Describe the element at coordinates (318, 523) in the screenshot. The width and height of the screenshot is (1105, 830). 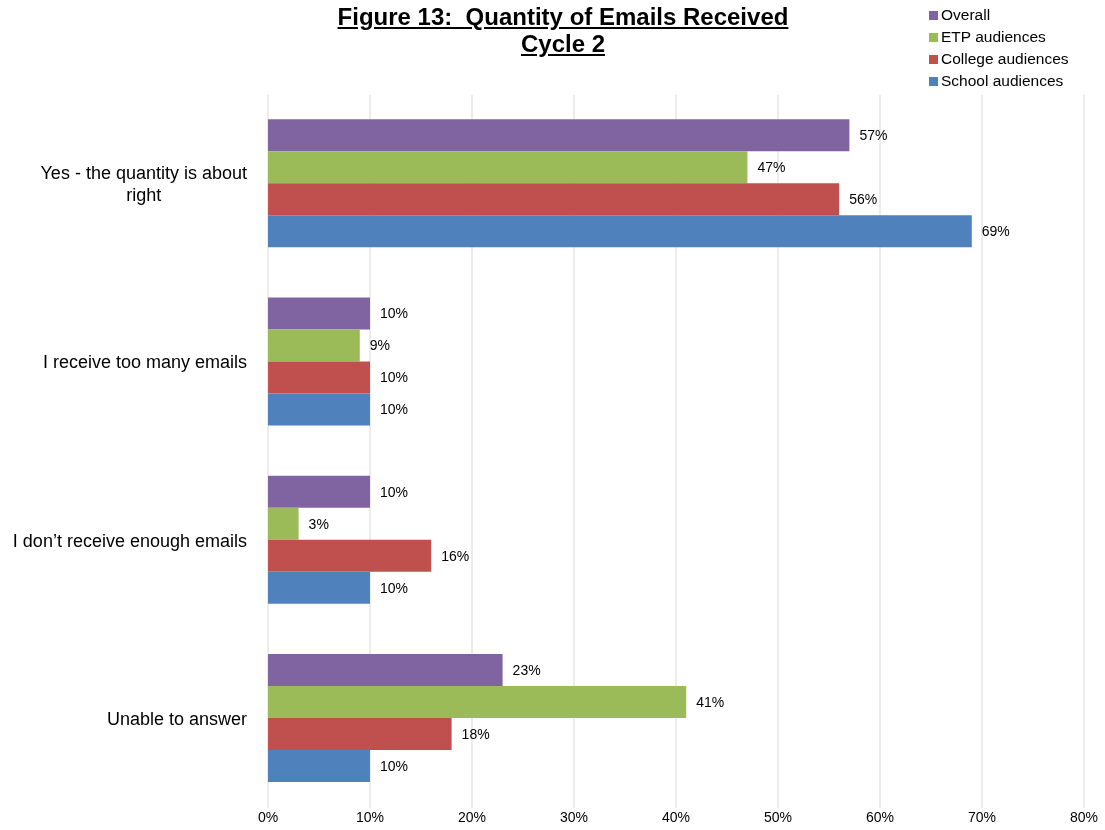
I see `data-label: 3%` at that location.